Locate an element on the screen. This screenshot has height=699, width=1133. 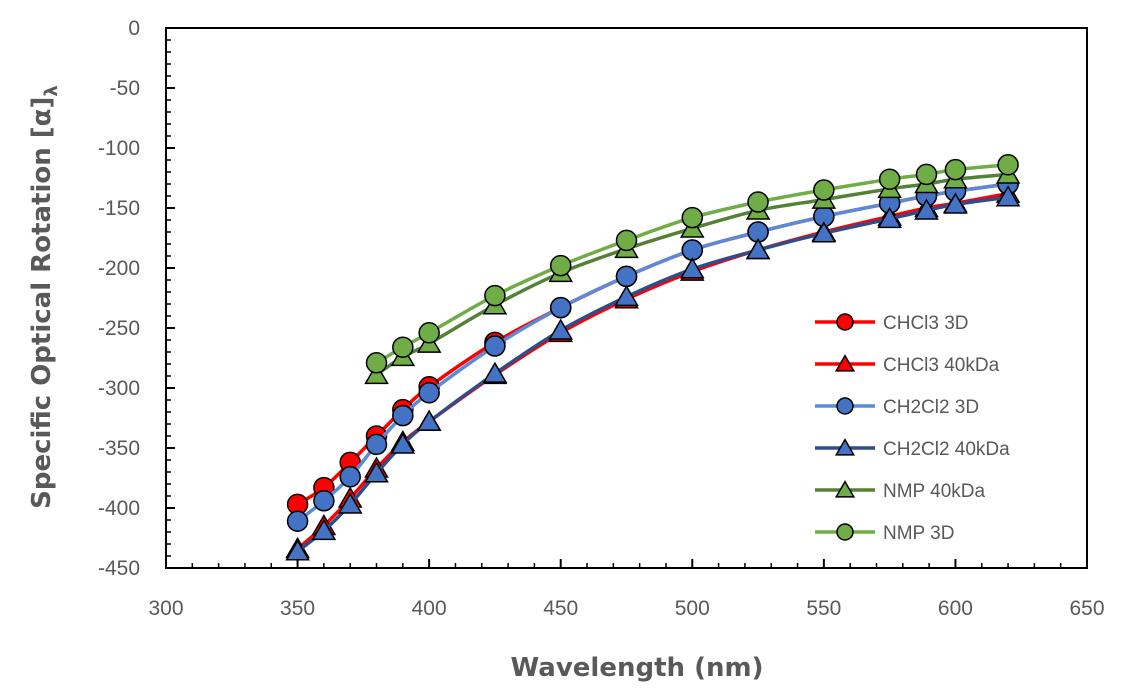
y-tick-label: -100 is located at coordinates (119, 148).